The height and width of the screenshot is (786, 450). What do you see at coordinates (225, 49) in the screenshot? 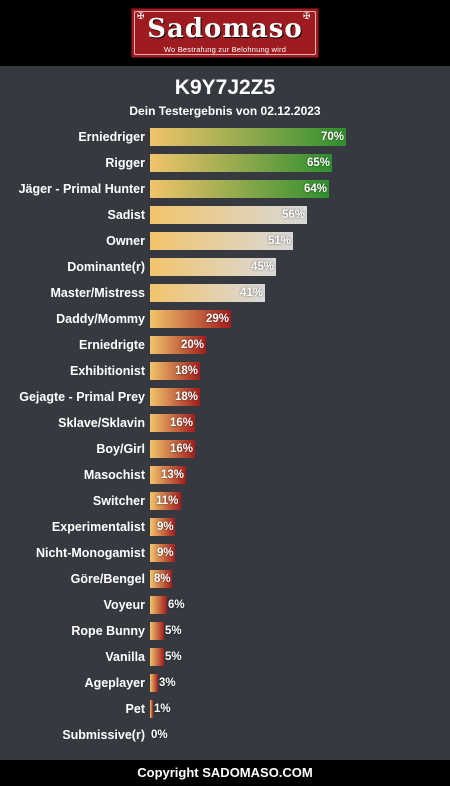
I see `logo-tagline: Wo Bestrafung zur Belohnung wird` at bounding box center [225, 49].